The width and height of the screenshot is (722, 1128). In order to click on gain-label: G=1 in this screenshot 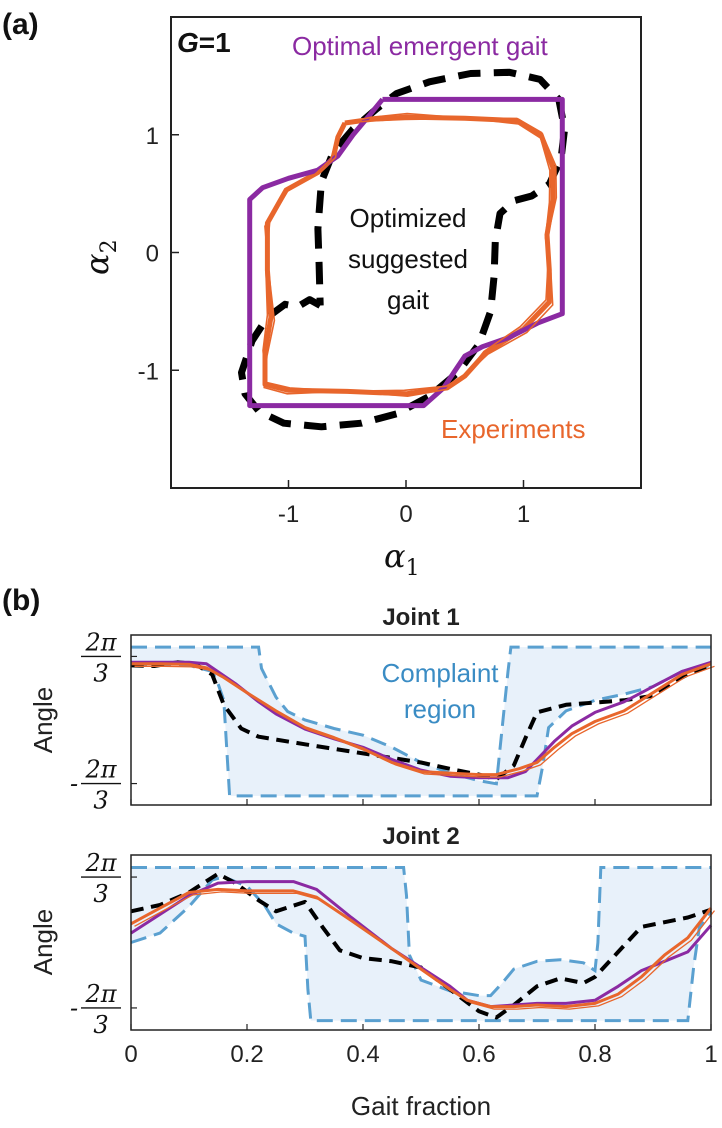, I will do `click(204, 42)`.